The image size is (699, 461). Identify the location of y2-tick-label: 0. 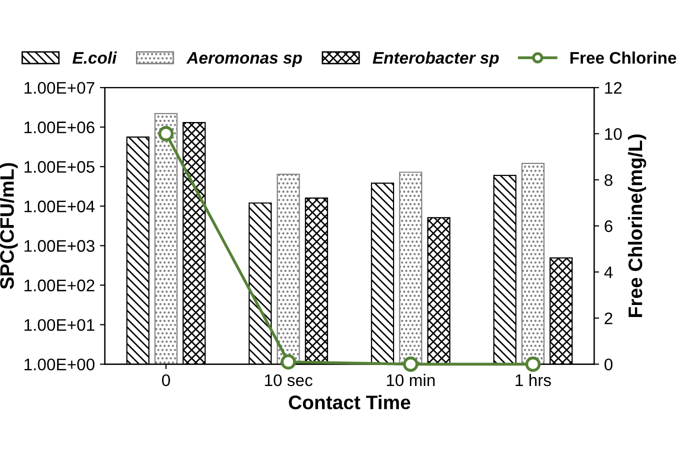
(608, 364).